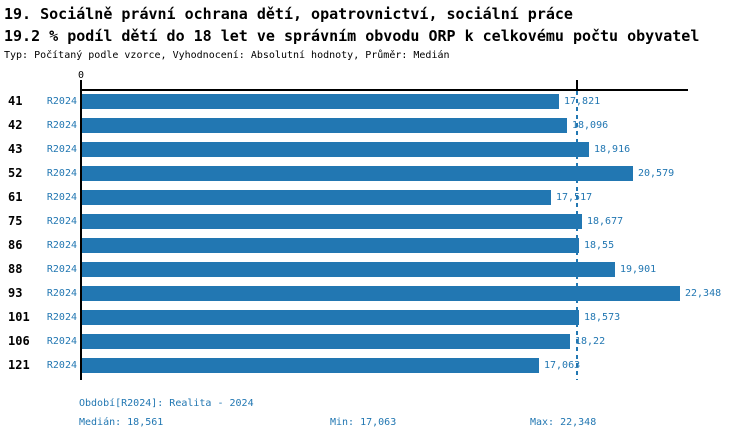 The height and width of the screenshot is (440, 750). What do you see at coordinates (121, 422) in the screenshot?
I see `footer-median-stat: Medián: 18,561` at bounding box center [121, 422].